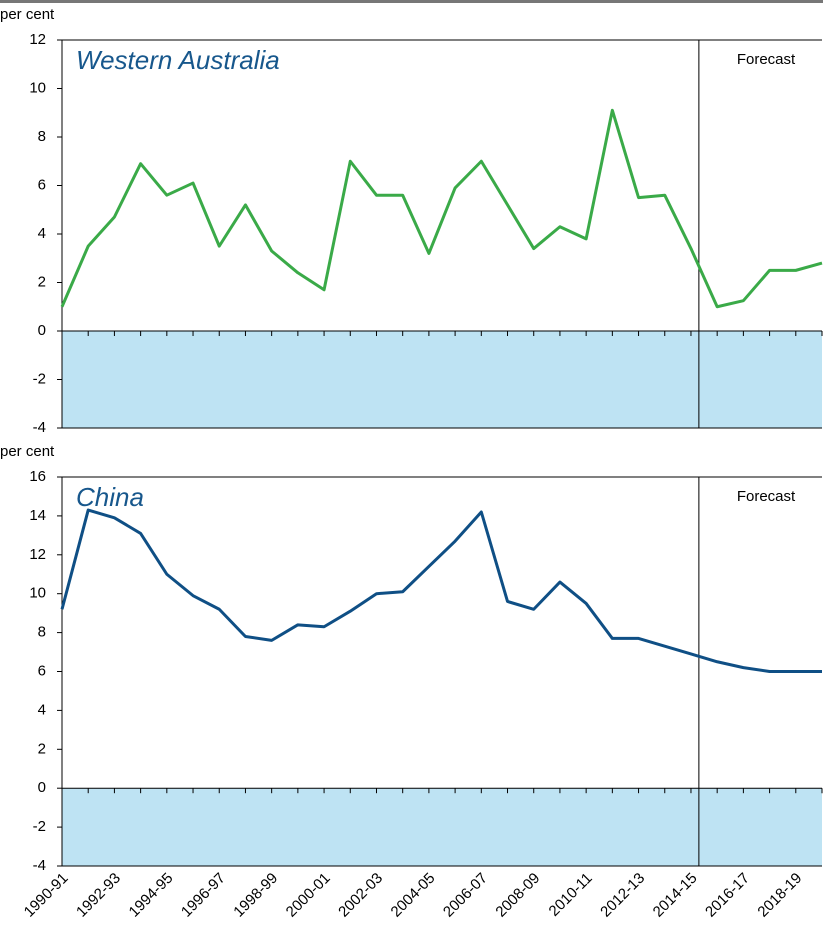 The image size is (823, 940). I want to click on x-tick-label: 1996-97, so click(203, 895).